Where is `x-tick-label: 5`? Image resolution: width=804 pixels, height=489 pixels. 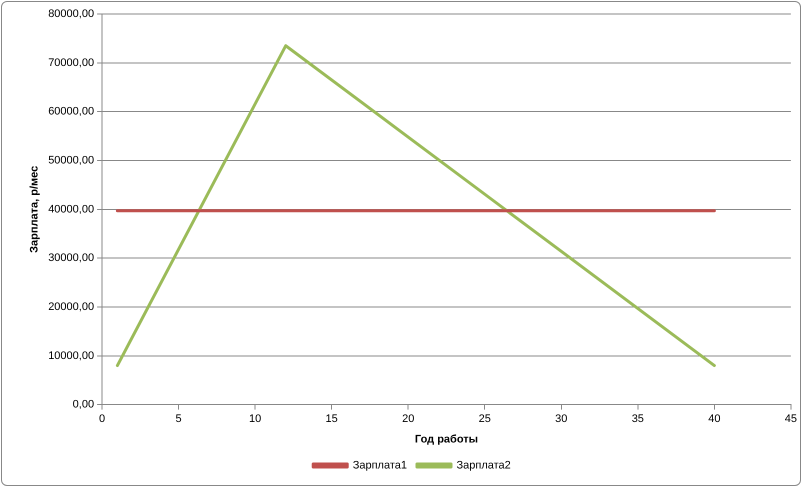
x-tick-label: 5 is located at coordinates (179, 419).